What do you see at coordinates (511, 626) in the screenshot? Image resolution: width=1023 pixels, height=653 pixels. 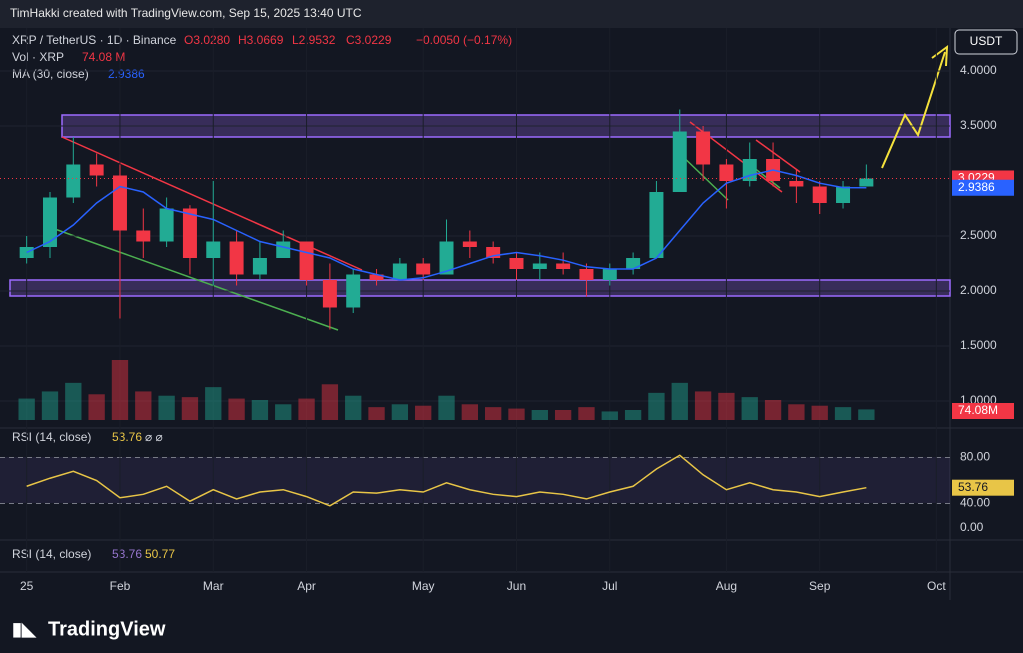 I see `footer` at bounding box center [511, 626].